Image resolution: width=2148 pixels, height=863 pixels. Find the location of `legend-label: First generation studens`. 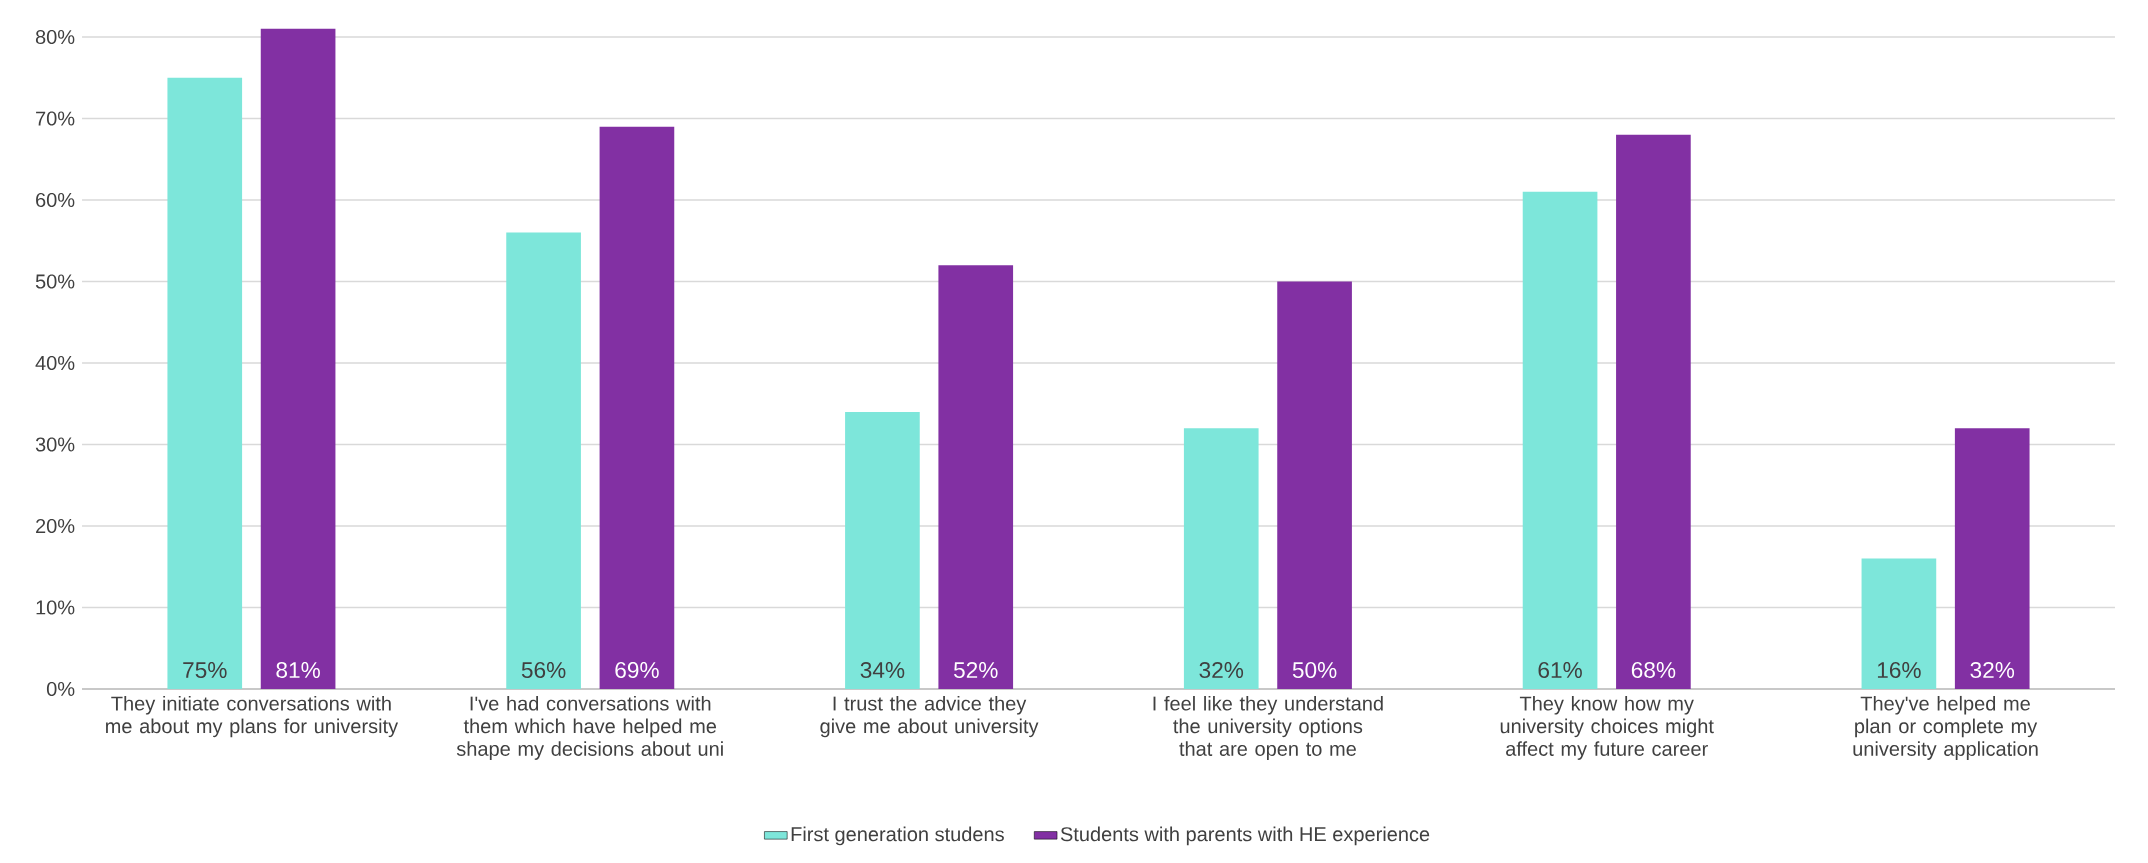

legend-label: First generation studens is located at coordinates (897, 836).